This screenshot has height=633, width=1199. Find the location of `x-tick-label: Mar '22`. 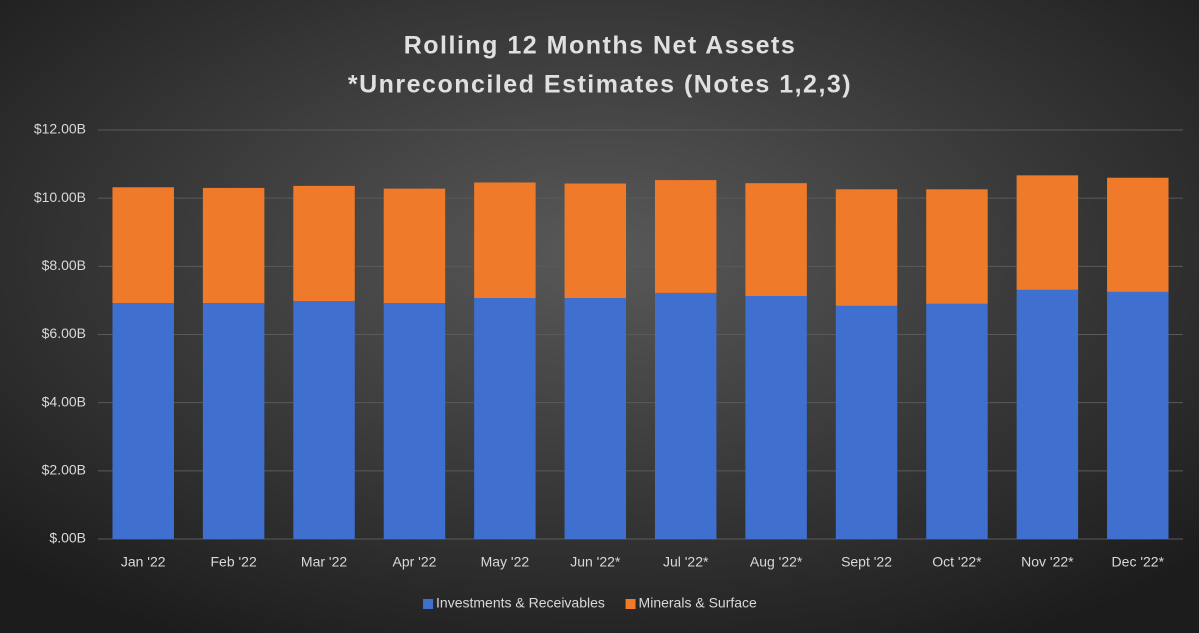

x-tick-label: Mar '22 is located at coordinates (324, 562).